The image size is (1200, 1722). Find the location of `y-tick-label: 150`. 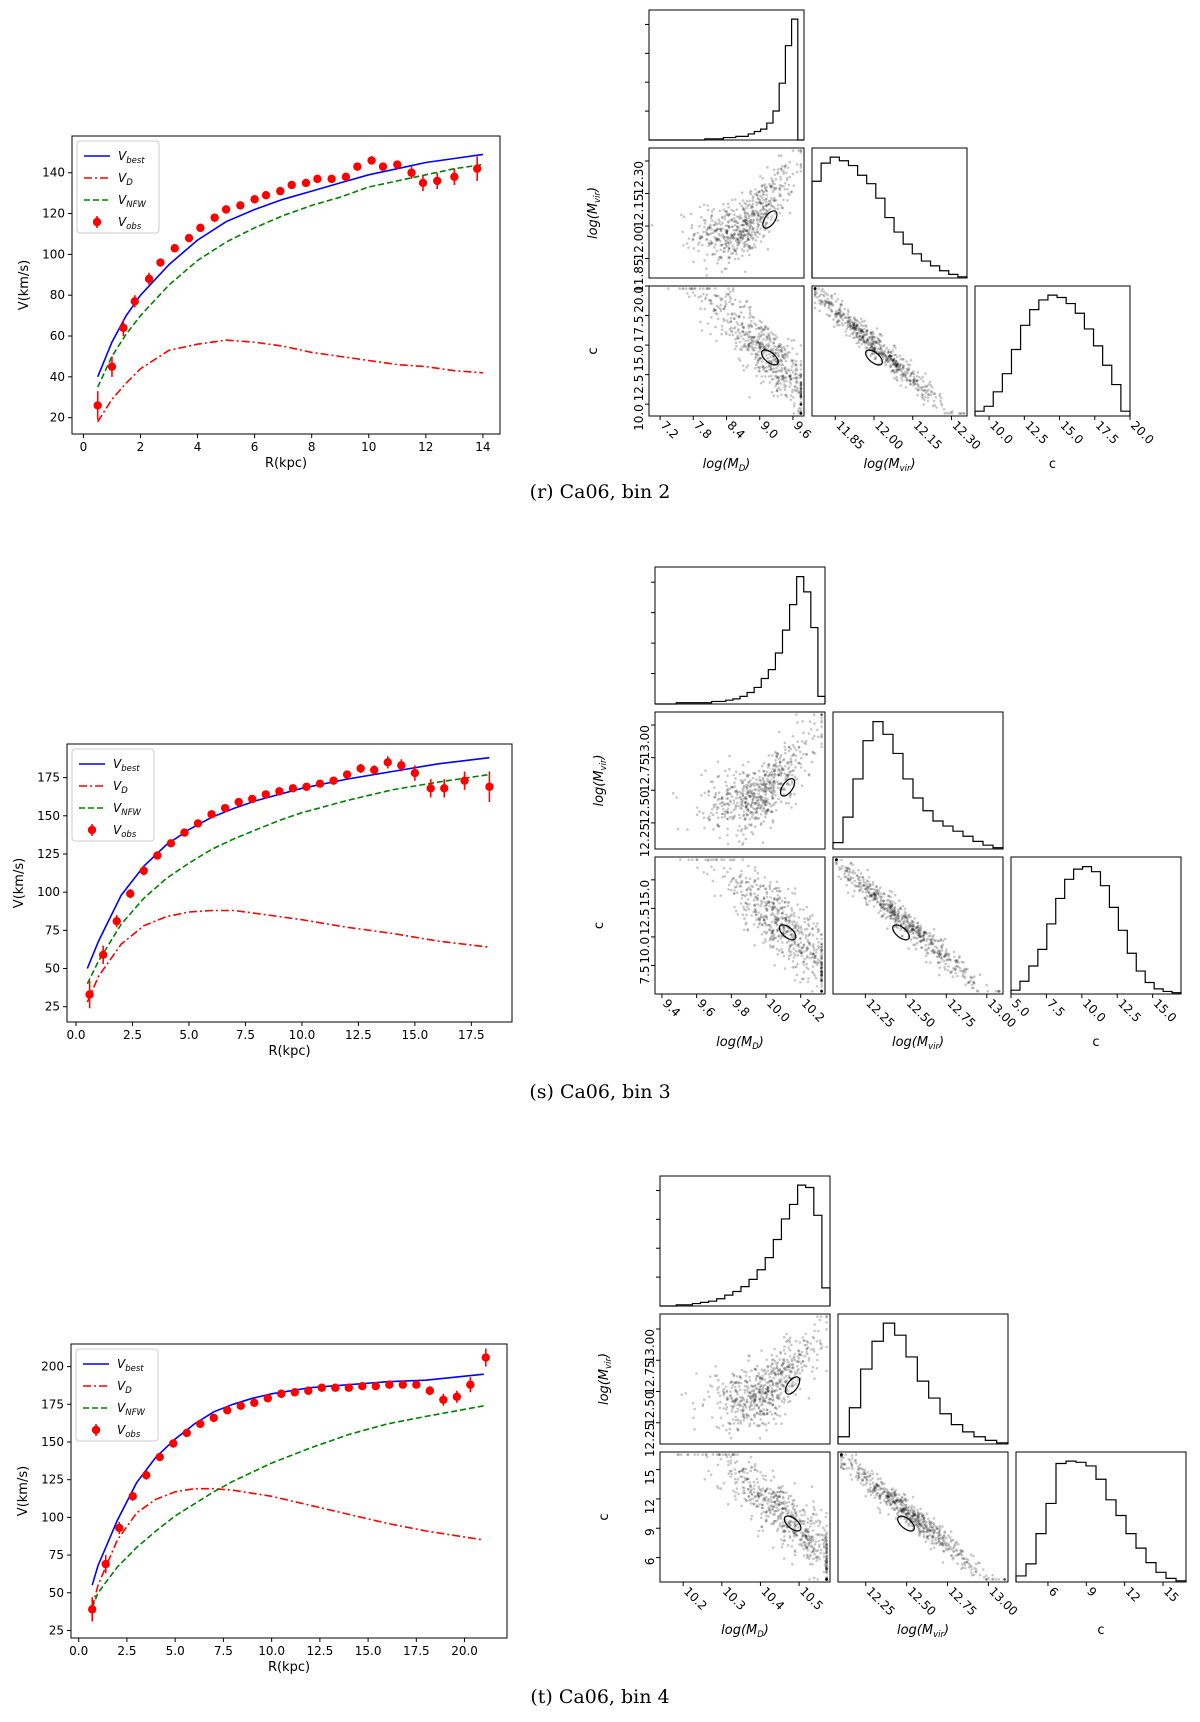

y-tick-label: 150 is located at coordinates (48, 816).